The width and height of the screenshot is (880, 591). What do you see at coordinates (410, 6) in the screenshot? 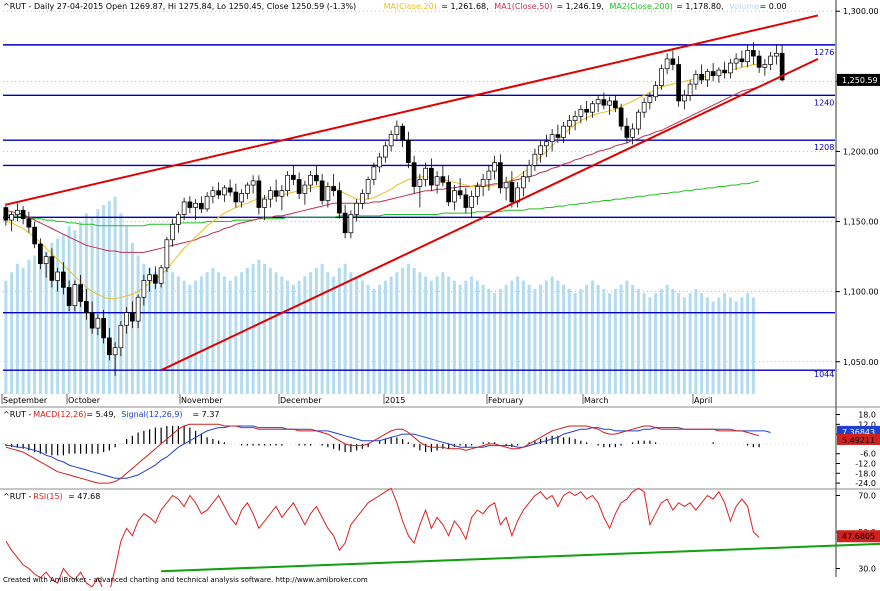
I see `ma20-header-label: MA(Close,20)` at bounding box center [410, 6].